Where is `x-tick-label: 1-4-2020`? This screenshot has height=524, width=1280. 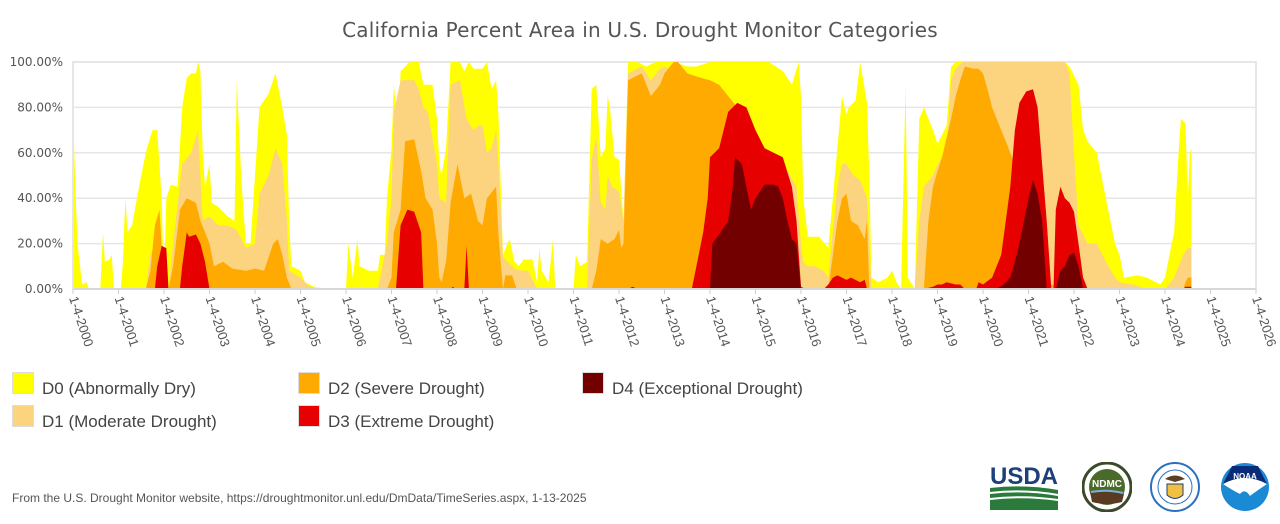
x-tick-label: 1-4-2020 is located at coordinates (991, 321).